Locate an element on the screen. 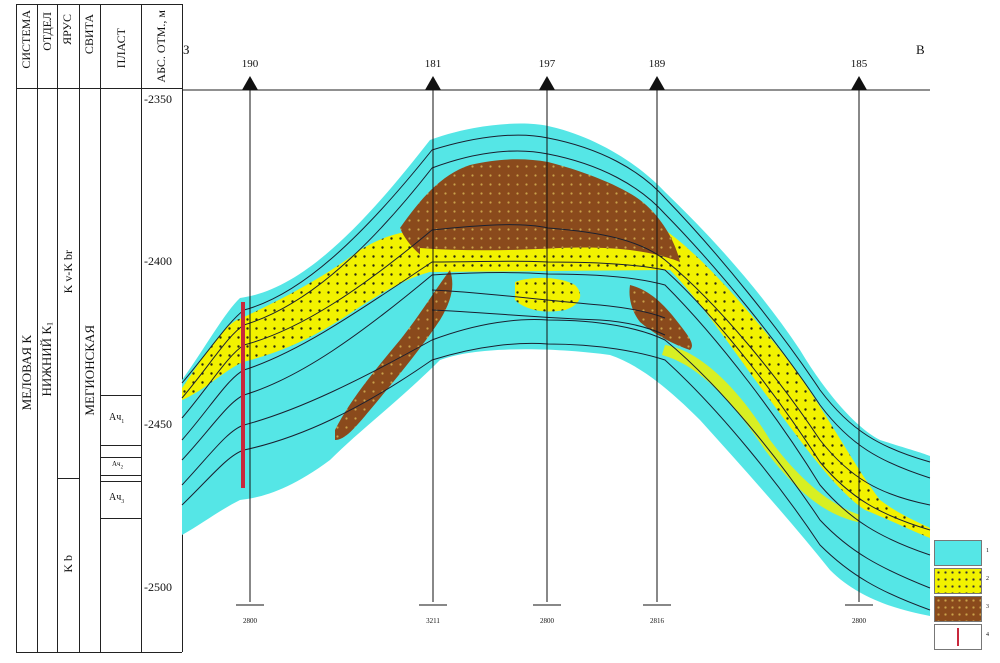 The width and height of the screenshot is (1000, 663). legend-red-bar is located at coordinates (958, 637).